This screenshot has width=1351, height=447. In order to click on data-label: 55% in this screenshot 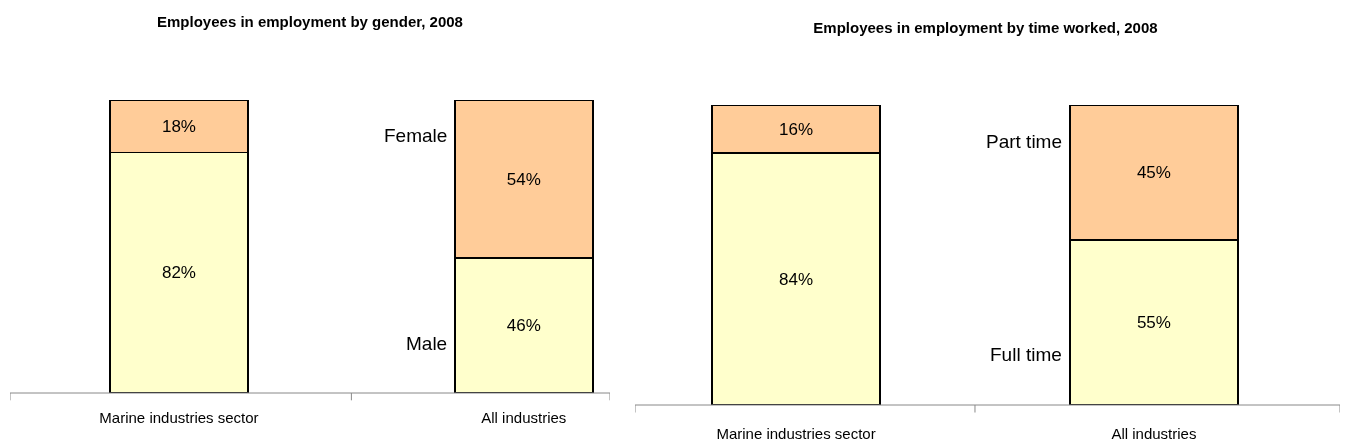, I will do `click(1153, 322)`.